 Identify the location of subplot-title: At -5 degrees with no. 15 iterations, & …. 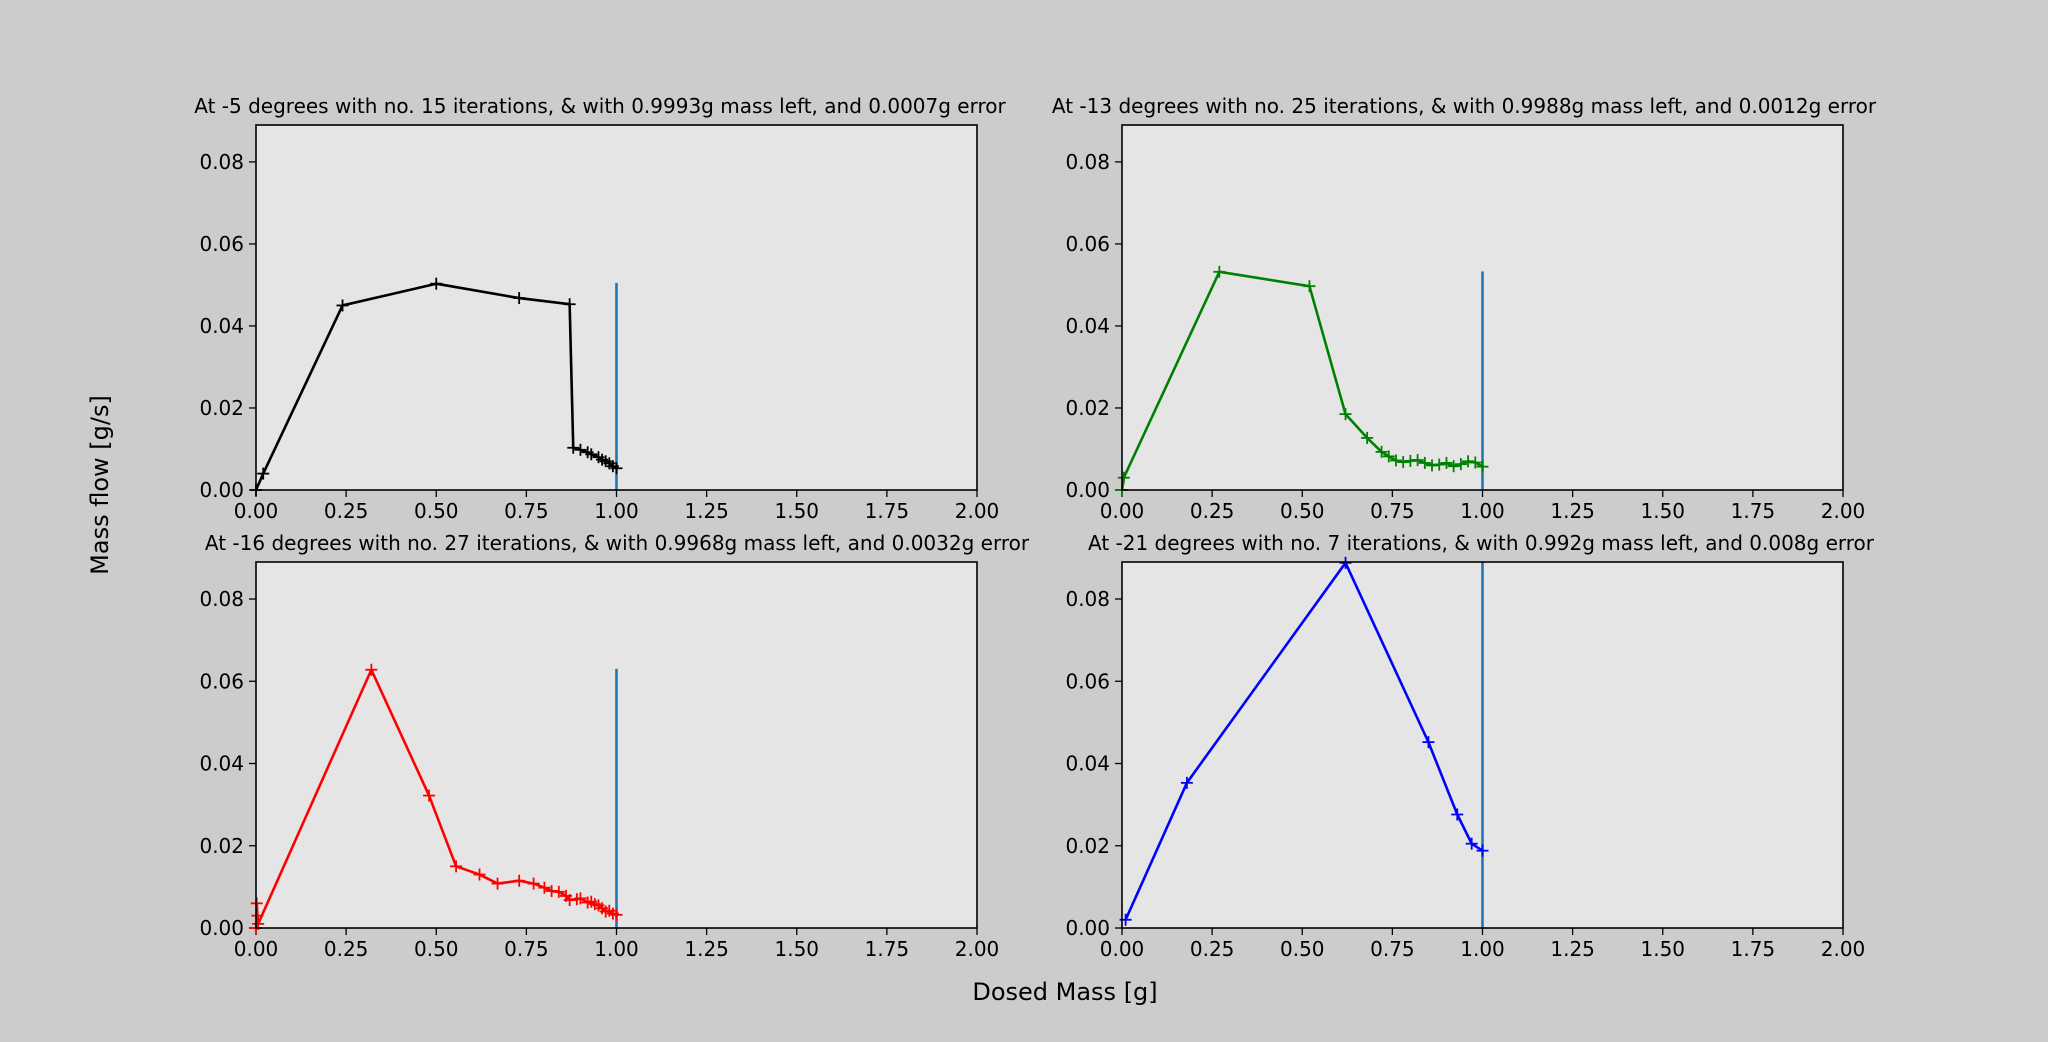
(600, 106).